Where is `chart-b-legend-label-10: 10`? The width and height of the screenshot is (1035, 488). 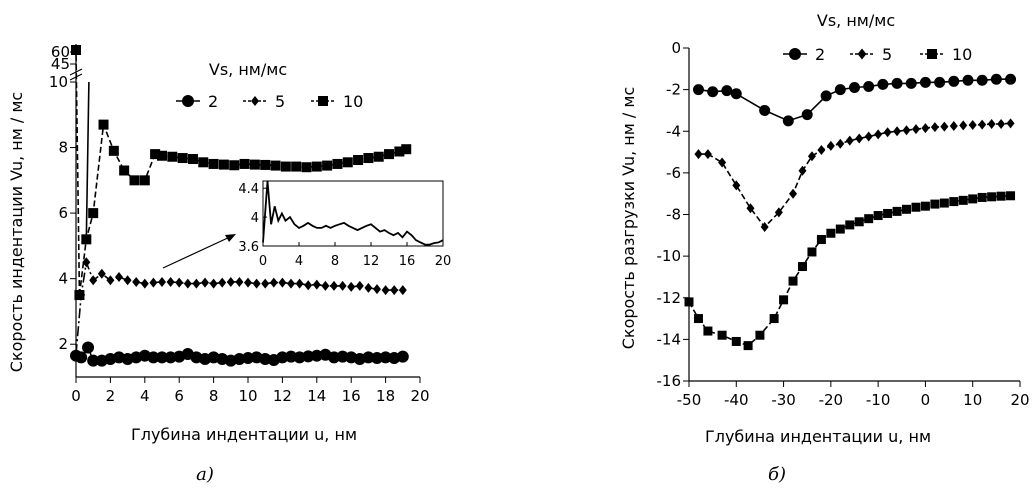 chart-b-legend-label-10: 10 is located at coordinates (962, 54).